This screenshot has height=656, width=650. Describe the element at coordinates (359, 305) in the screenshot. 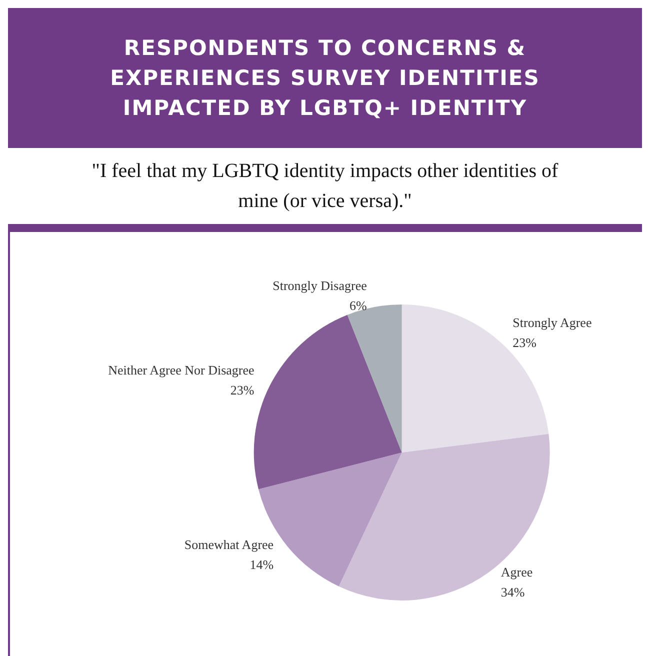

I see `data-label: 6%` at that location.